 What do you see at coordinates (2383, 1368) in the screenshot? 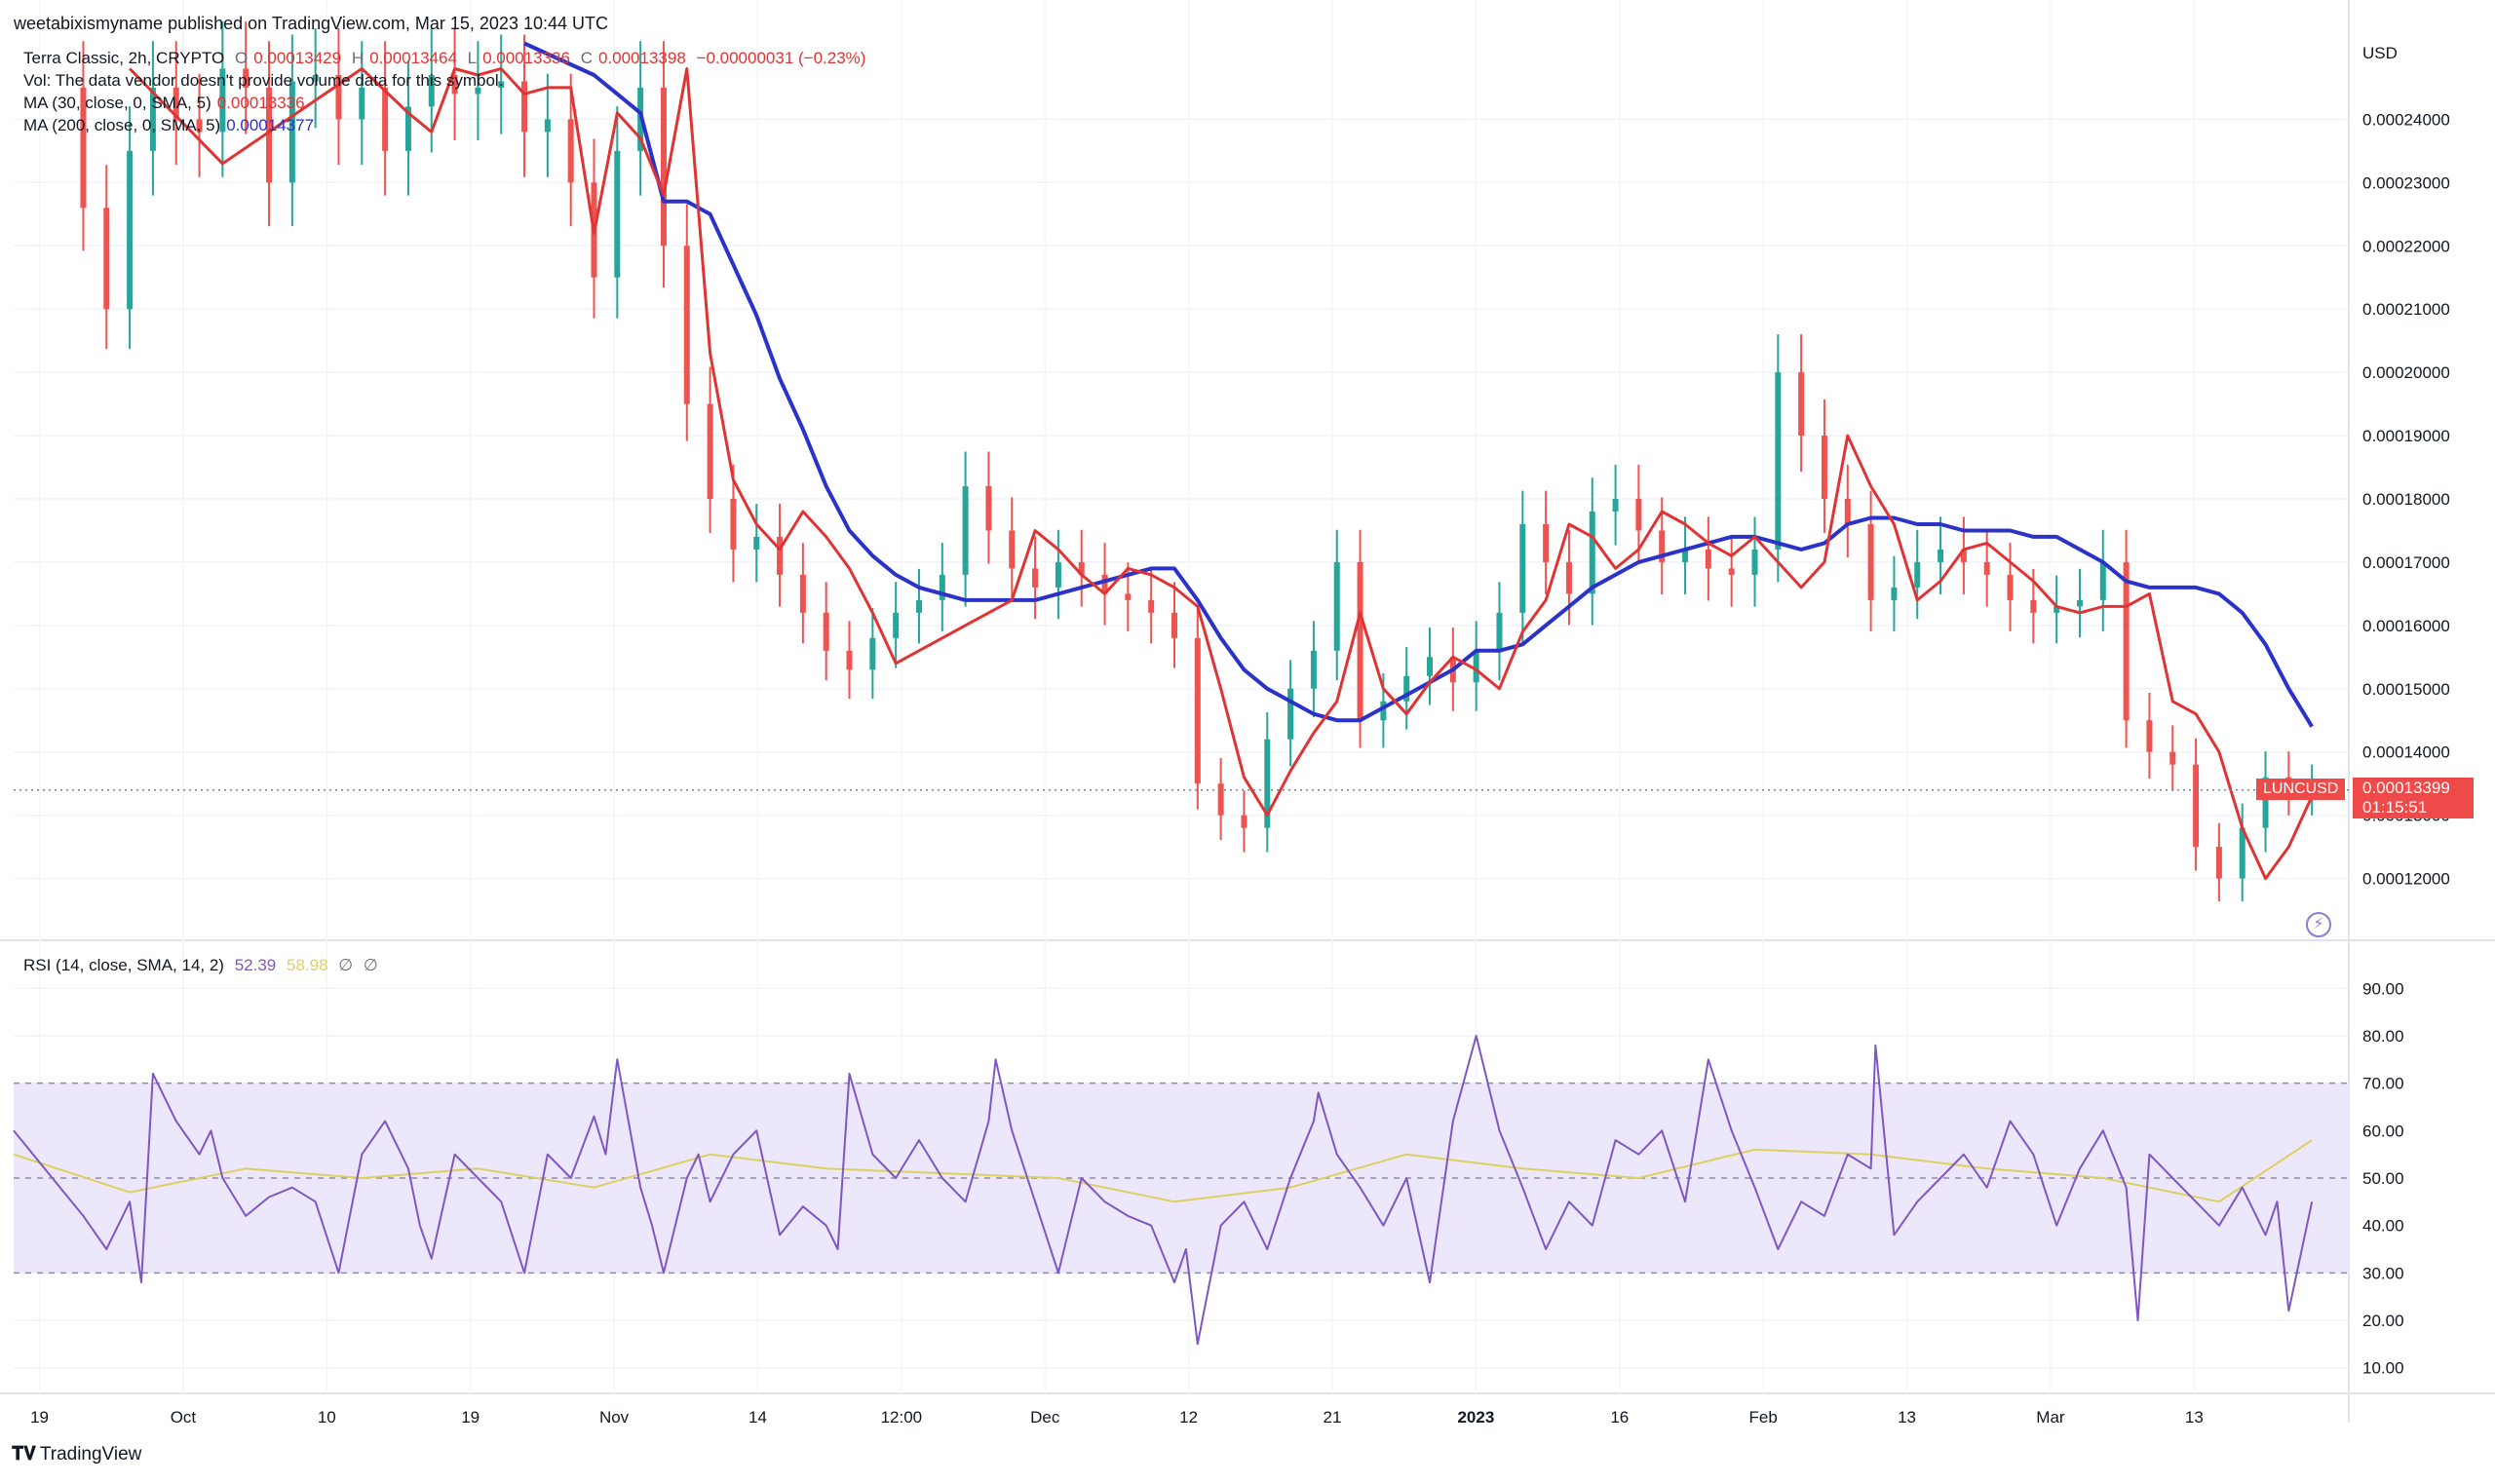
I see `rsi-tick-label: 10.00` at bounding box center [2383, 1368].